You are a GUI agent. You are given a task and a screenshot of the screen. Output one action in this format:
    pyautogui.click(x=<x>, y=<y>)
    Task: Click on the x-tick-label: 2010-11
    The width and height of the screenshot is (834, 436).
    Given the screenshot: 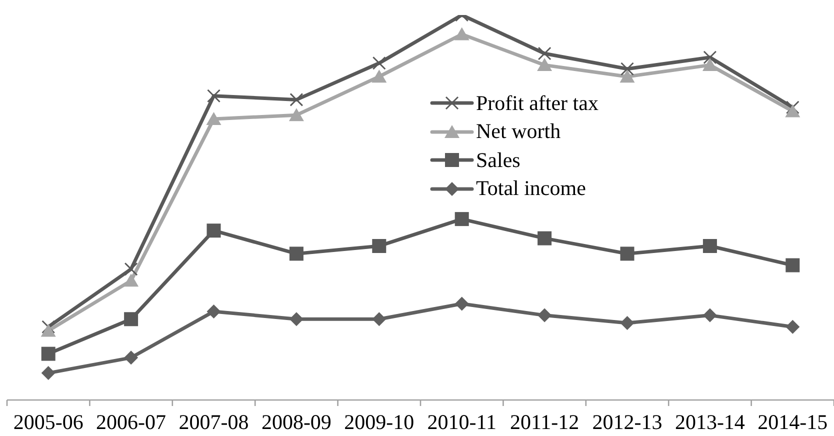 What is the action you would take?
    pyautogui.click(x=461, y=422)
    